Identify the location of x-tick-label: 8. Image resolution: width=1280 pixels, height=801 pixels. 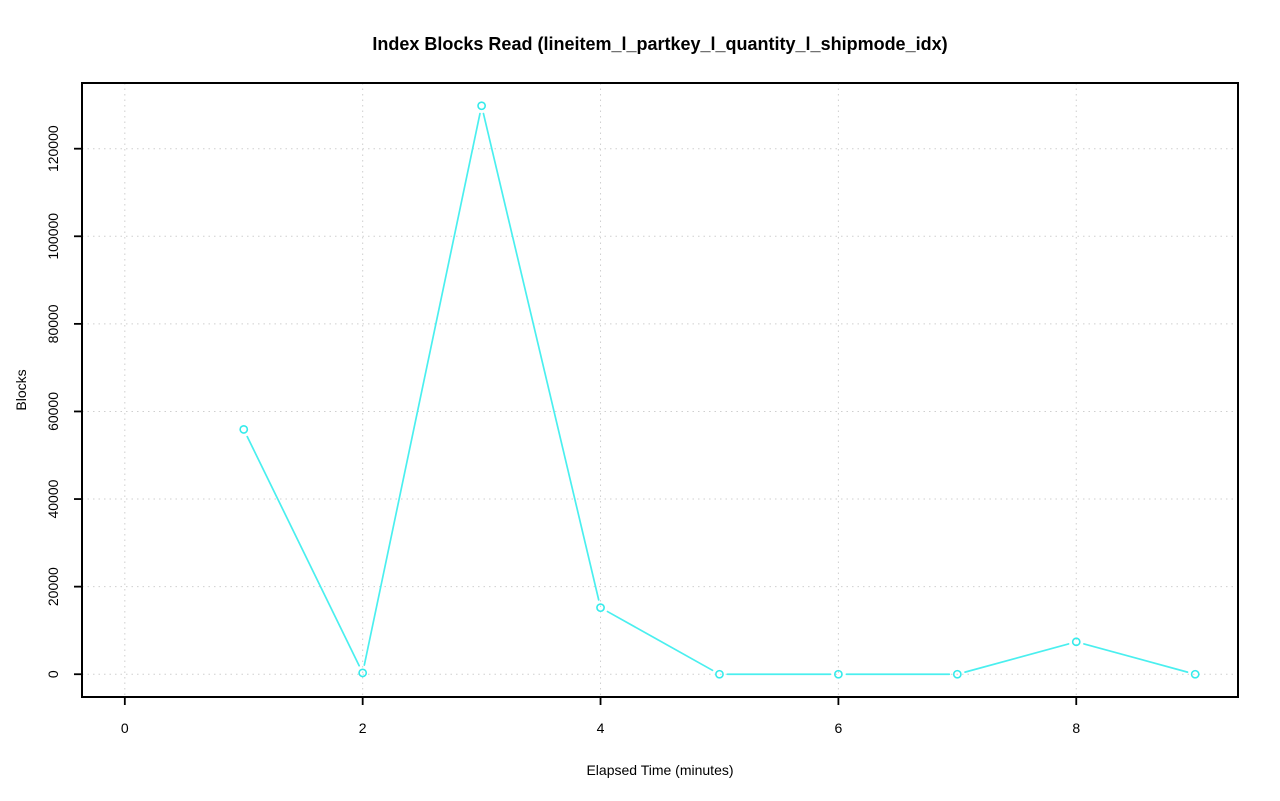
(1076, 728).